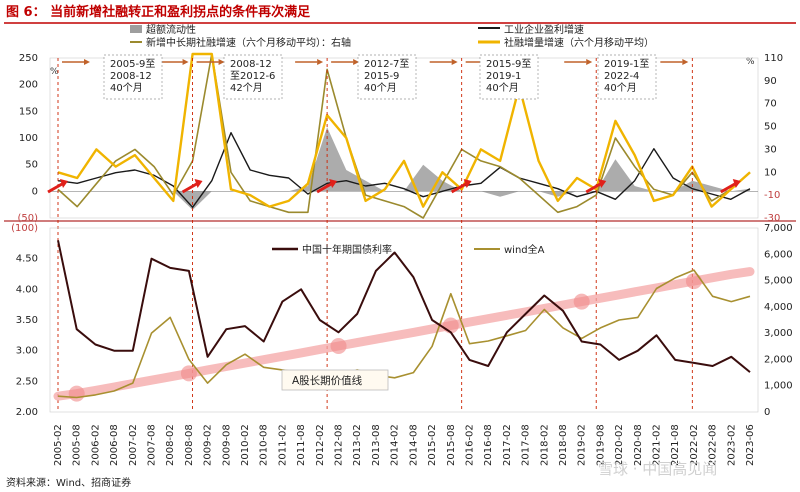  What do you see at coordinates (750, 62) in the screenshot?
I see `top-right-unit: %` at bounding box center [750, 62].